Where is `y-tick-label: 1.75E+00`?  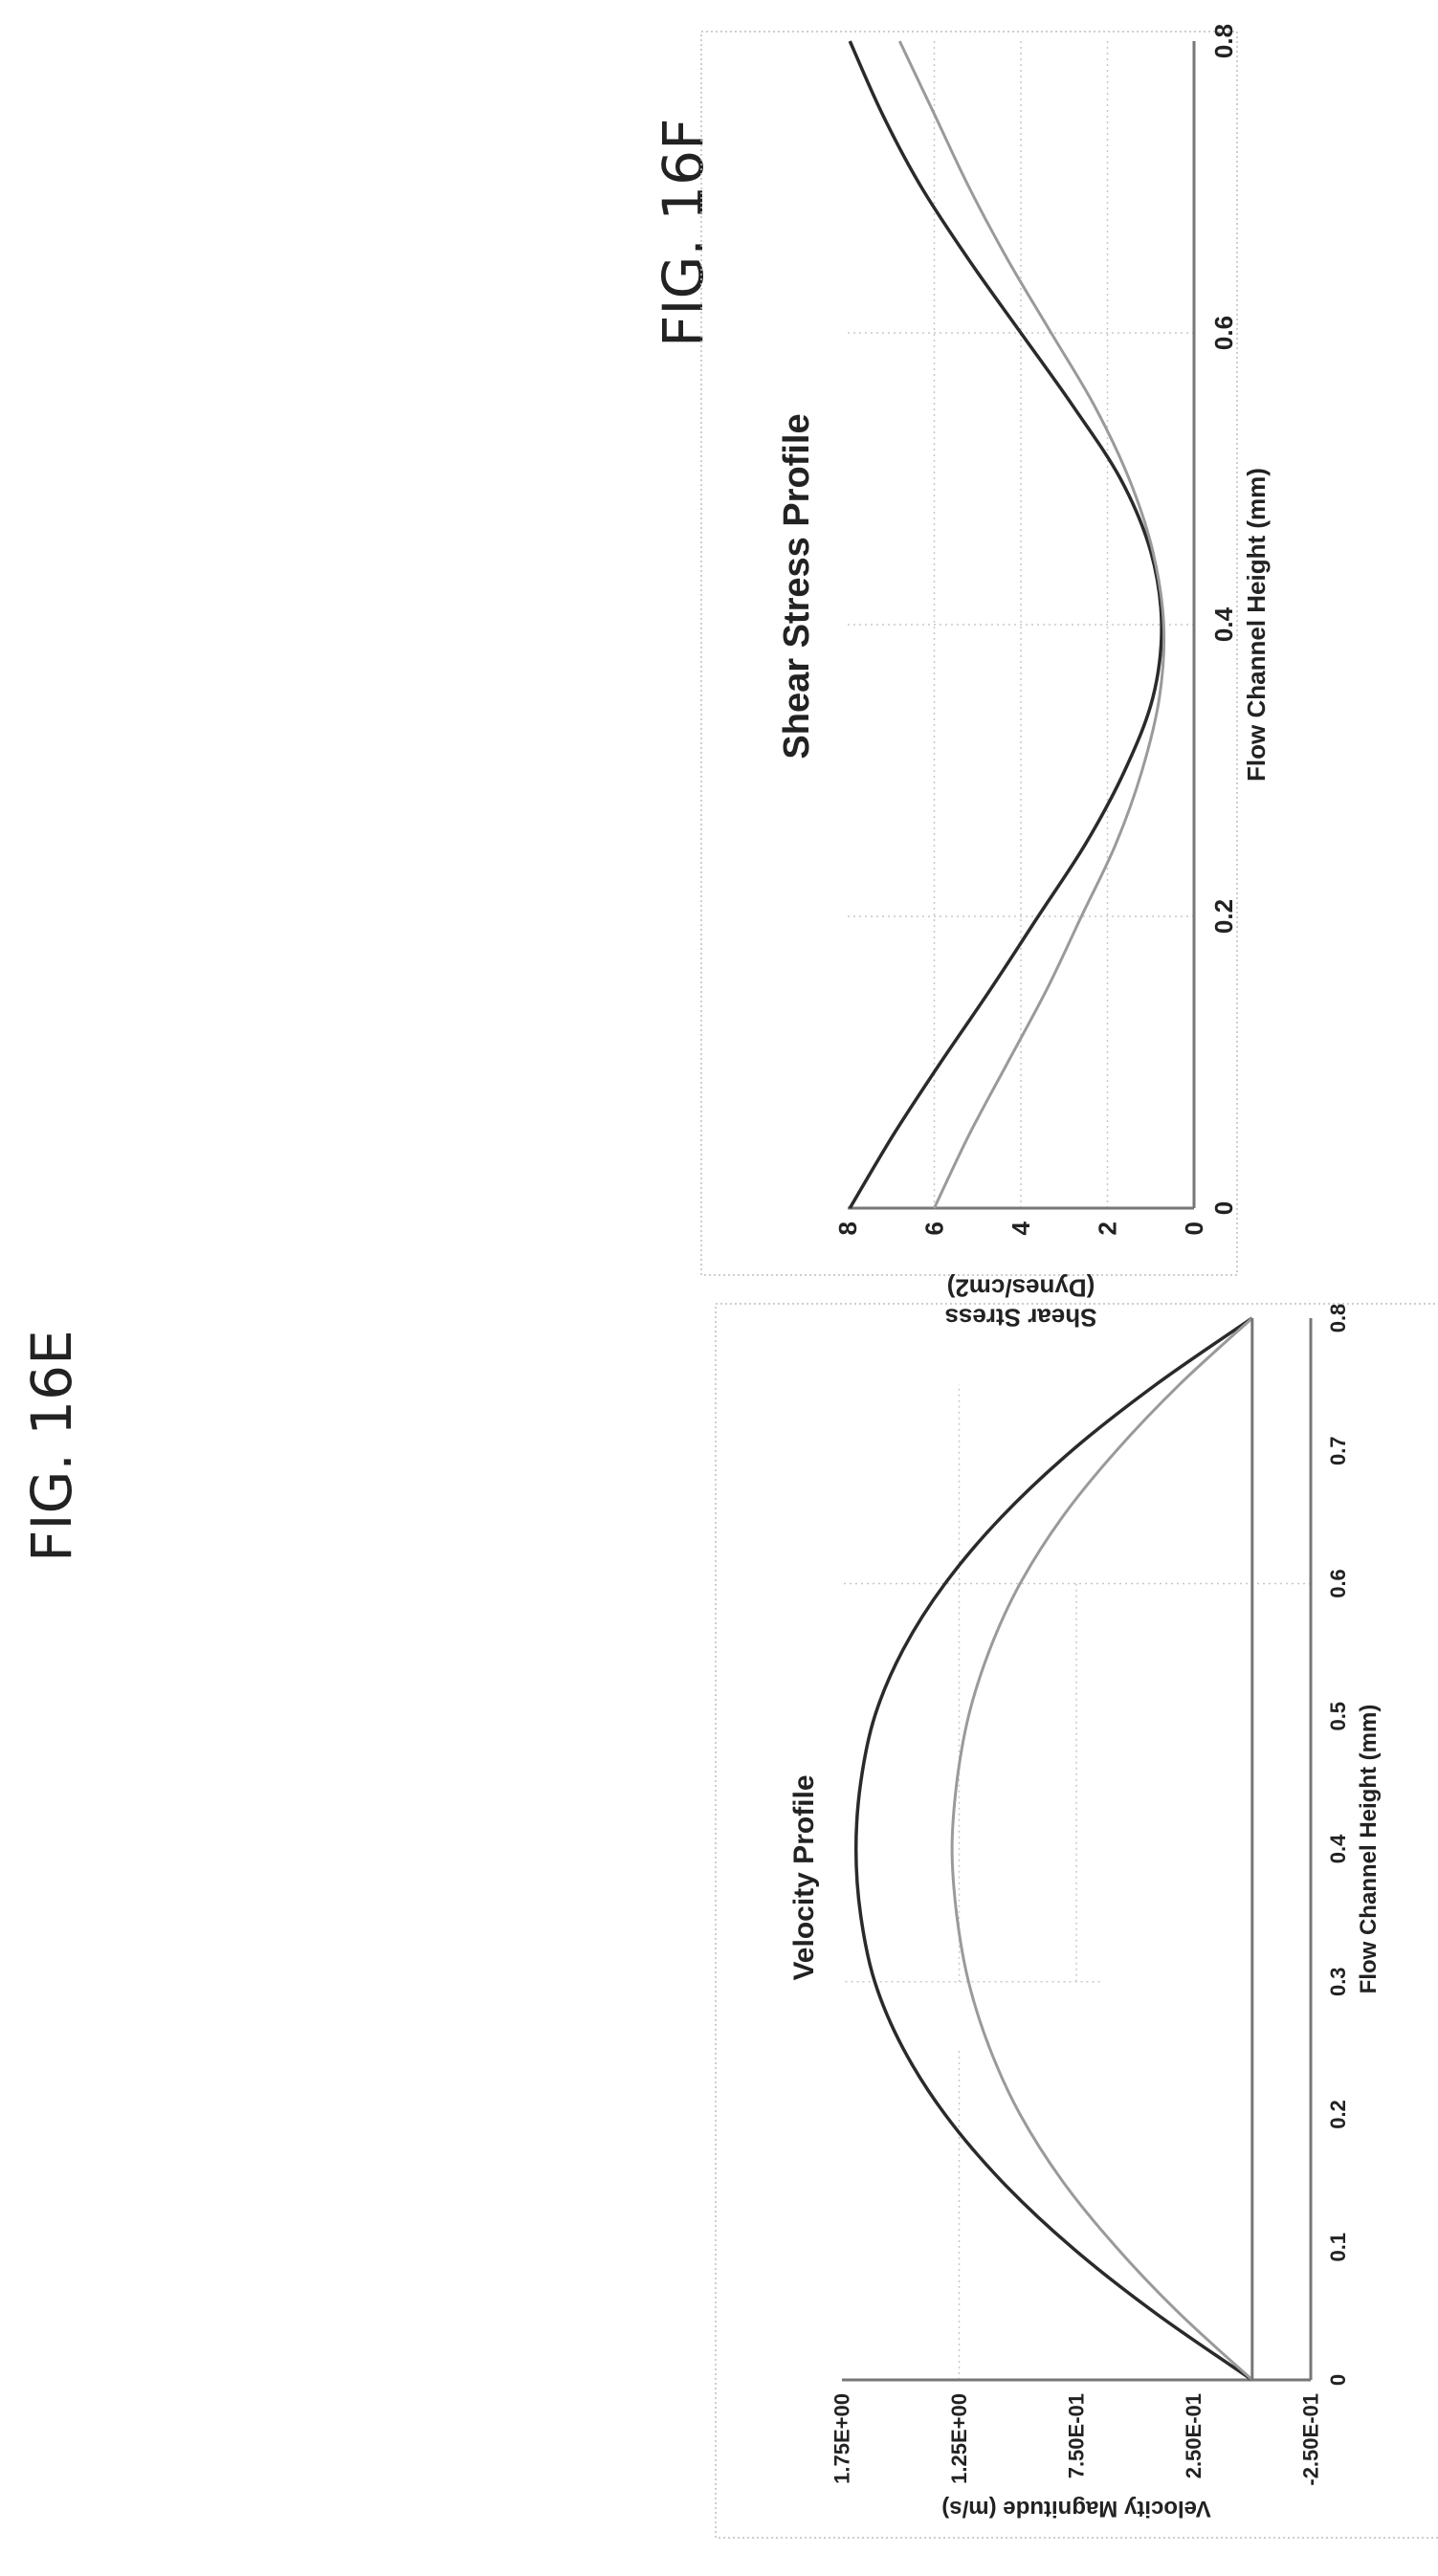
y-tick-label: 1.75E+00 is located at coordinates (842, 2439).